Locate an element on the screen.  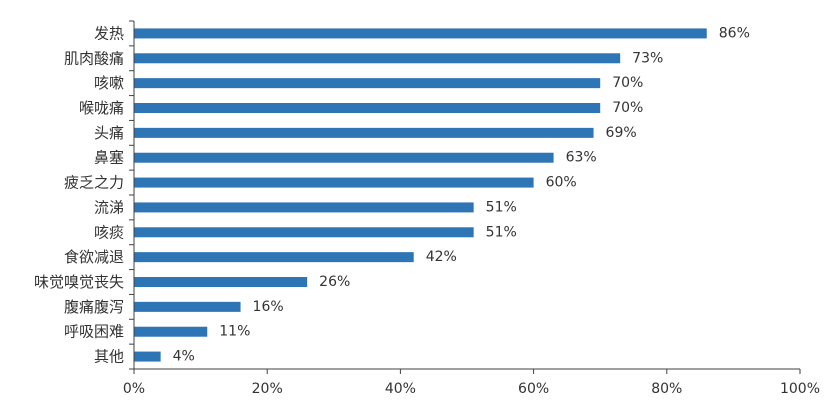
x-tick-label-4: 80% is located at coordinates (666, 389).